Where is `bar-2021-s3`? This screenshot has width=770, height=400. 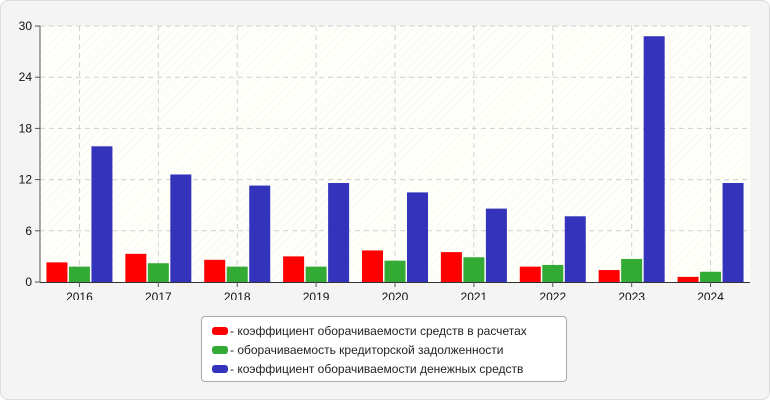
bar-2021-s3 is located at coordinates (496, 245).